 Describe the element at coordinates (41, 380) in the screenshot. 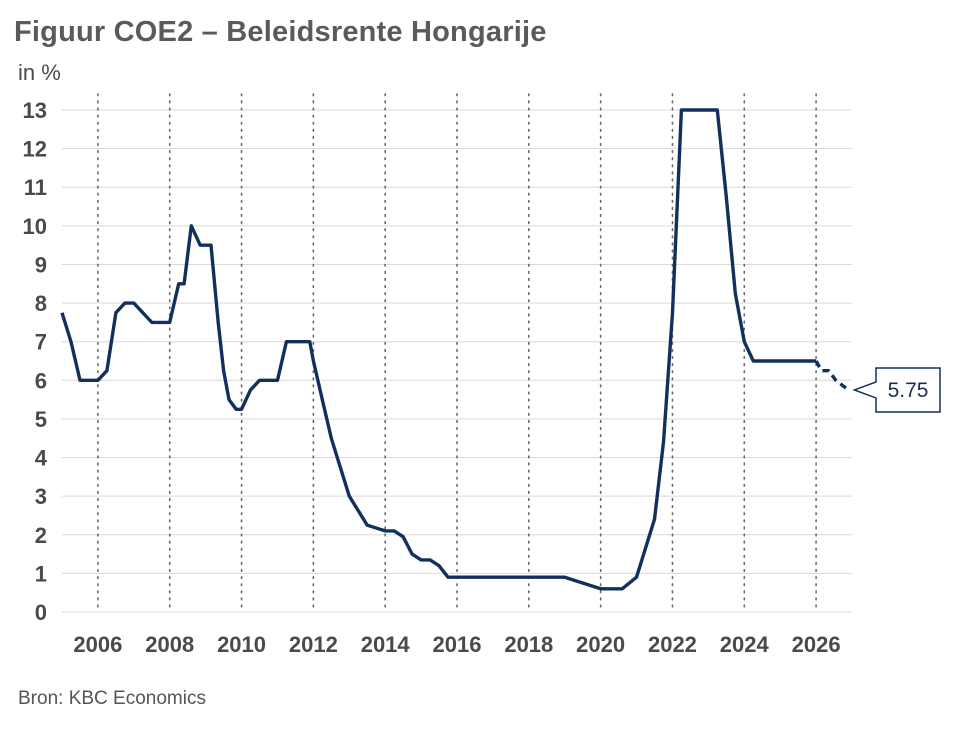

I see `y-tick-label: 6` at that location.